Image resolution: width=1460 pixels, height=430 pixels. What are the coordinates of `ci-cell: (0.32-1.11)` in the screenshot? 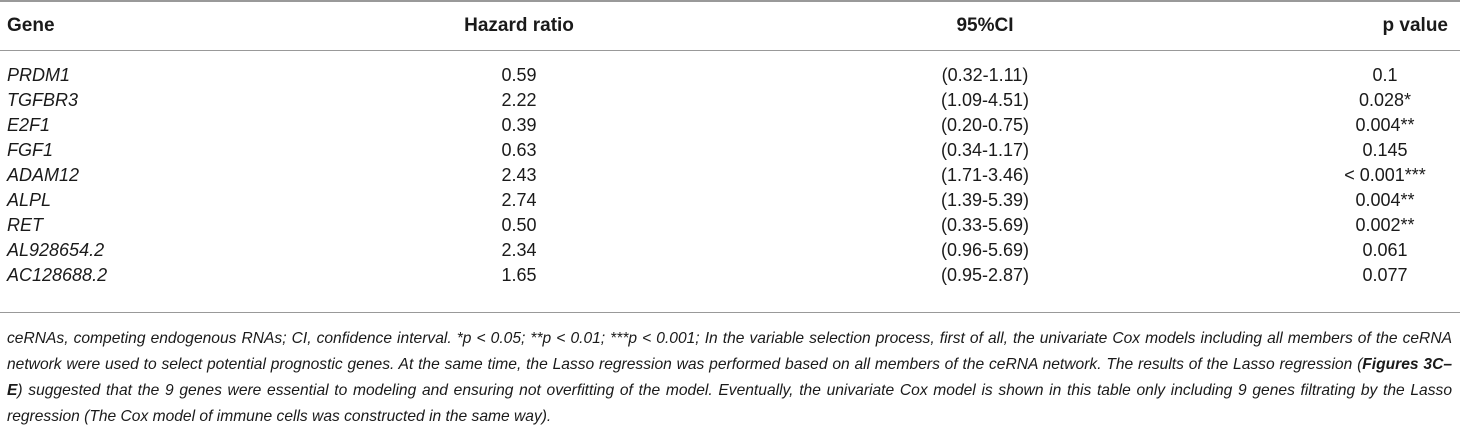 It's located at (985, 75).